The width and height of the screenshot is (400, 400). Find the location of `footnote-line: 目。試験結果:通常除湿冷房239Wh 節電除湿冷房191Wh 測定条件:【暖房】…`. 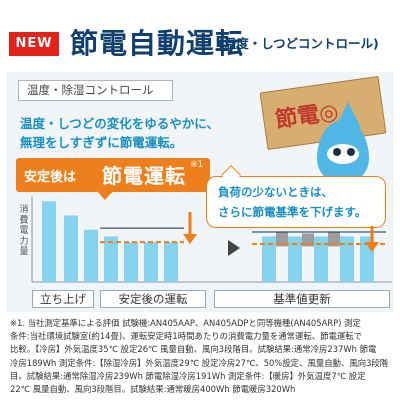

footnote-line: 目。試験結果:通常除湿冷房239Wh 節電除湿冷房191Wh 測定条件:【暖房】… is located at coordinates (188, 375).